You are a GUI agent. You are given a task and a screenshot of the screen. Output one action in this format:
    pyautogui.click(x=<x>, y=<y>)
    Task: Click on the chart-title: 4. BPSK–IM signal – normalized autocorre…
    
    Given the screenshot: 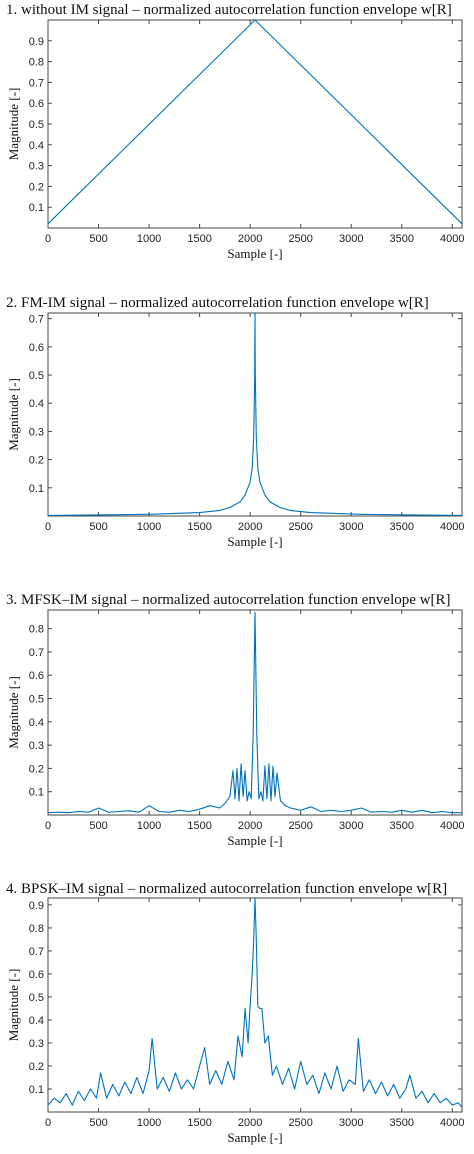 What is the action you would take?
    pyautogui.click(x=226, y=889)
    